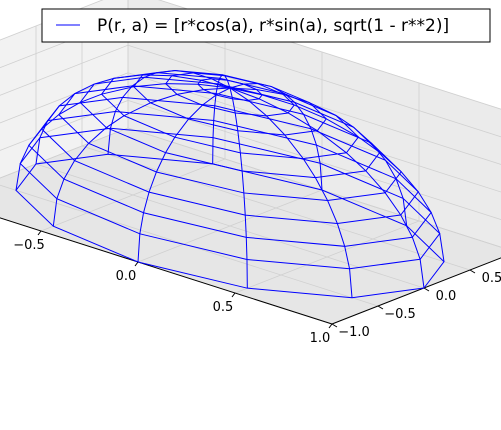 Image resolution: width=501 pixels, height=430 pixels. What do you see at coordinates (126, 276) in the screenshot?
I see `x-tick-label: 0.0` at bounding box center [126, 276].